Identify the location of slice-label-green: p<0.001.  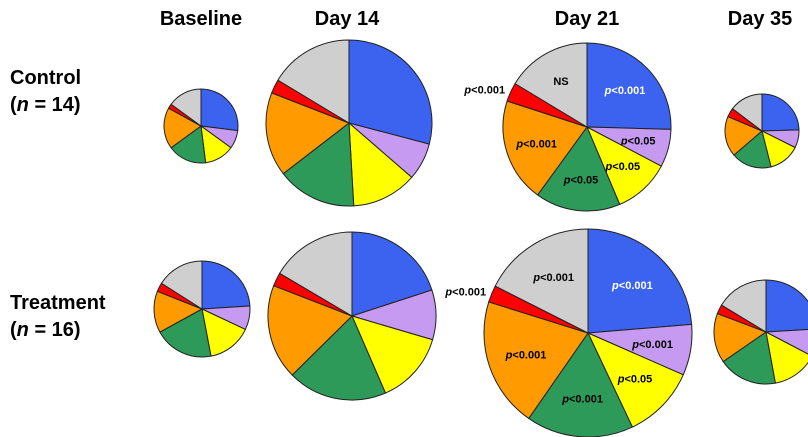
(582, 399).